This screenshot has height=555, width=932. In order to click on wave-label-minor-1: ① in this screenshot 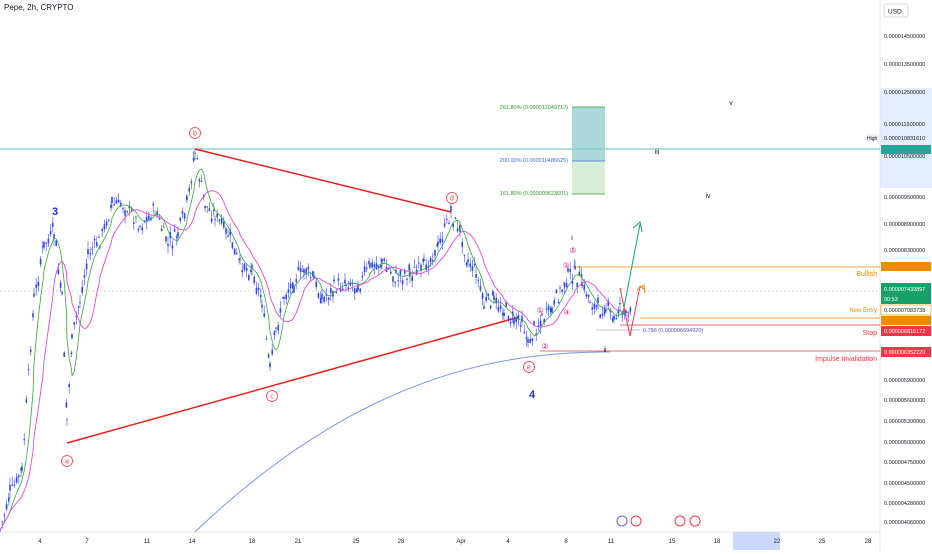, I will do `click(539, 310)`.